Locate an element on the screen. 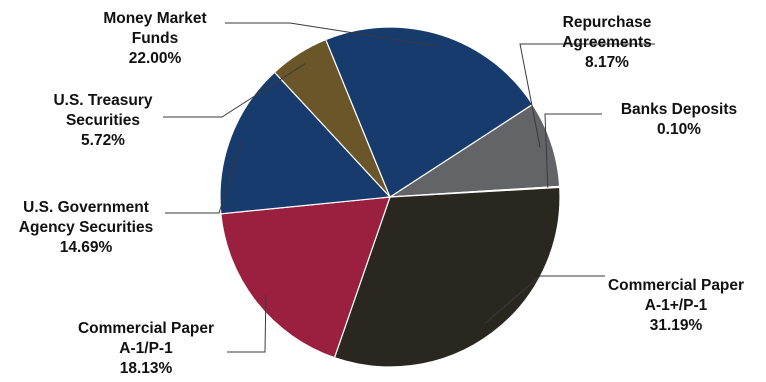 This screenshot has height=382, width=766. slice-category-label-u-s-treasury-securities: Securities is located at coordinates (103, 120).